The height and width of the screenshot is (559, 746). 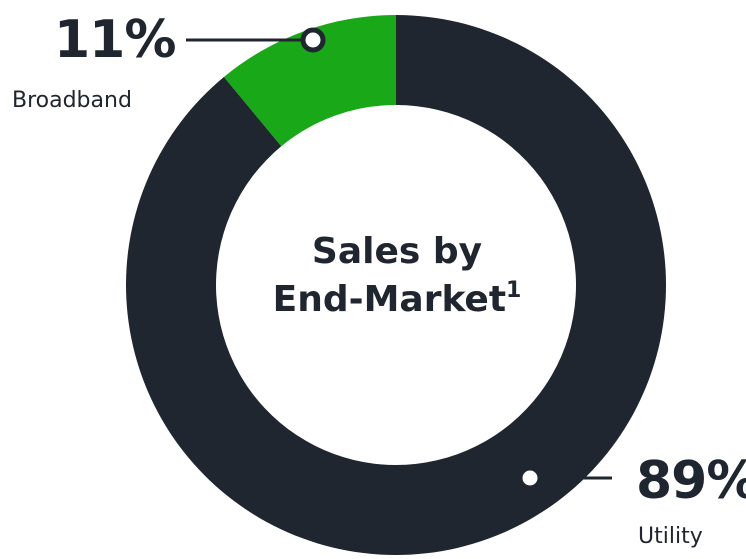 What do you see at coordinates (514, 290) in the screenshot?
I see `chart-title-footnote: 1` at bounding box center [514, 290].